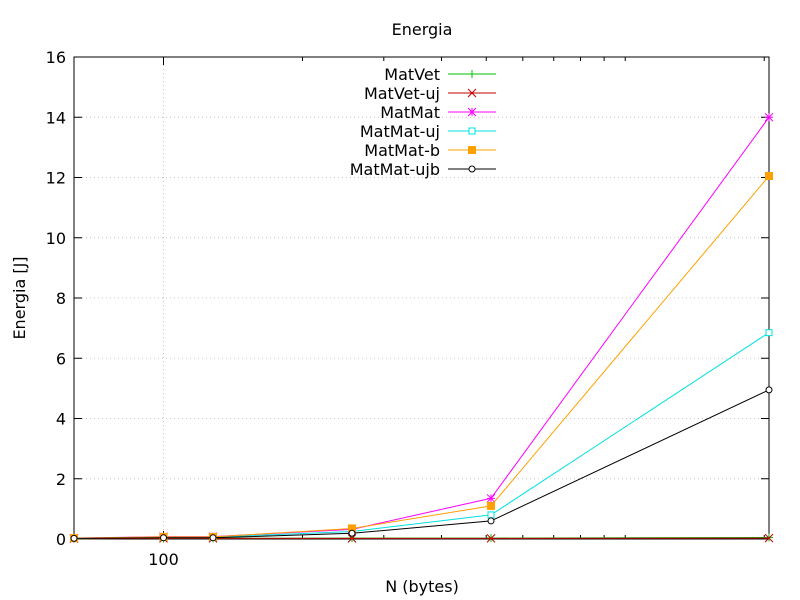 This screenshot has width=800, height=600. I want to click on legend-label: MatMat, so click(410, 112).